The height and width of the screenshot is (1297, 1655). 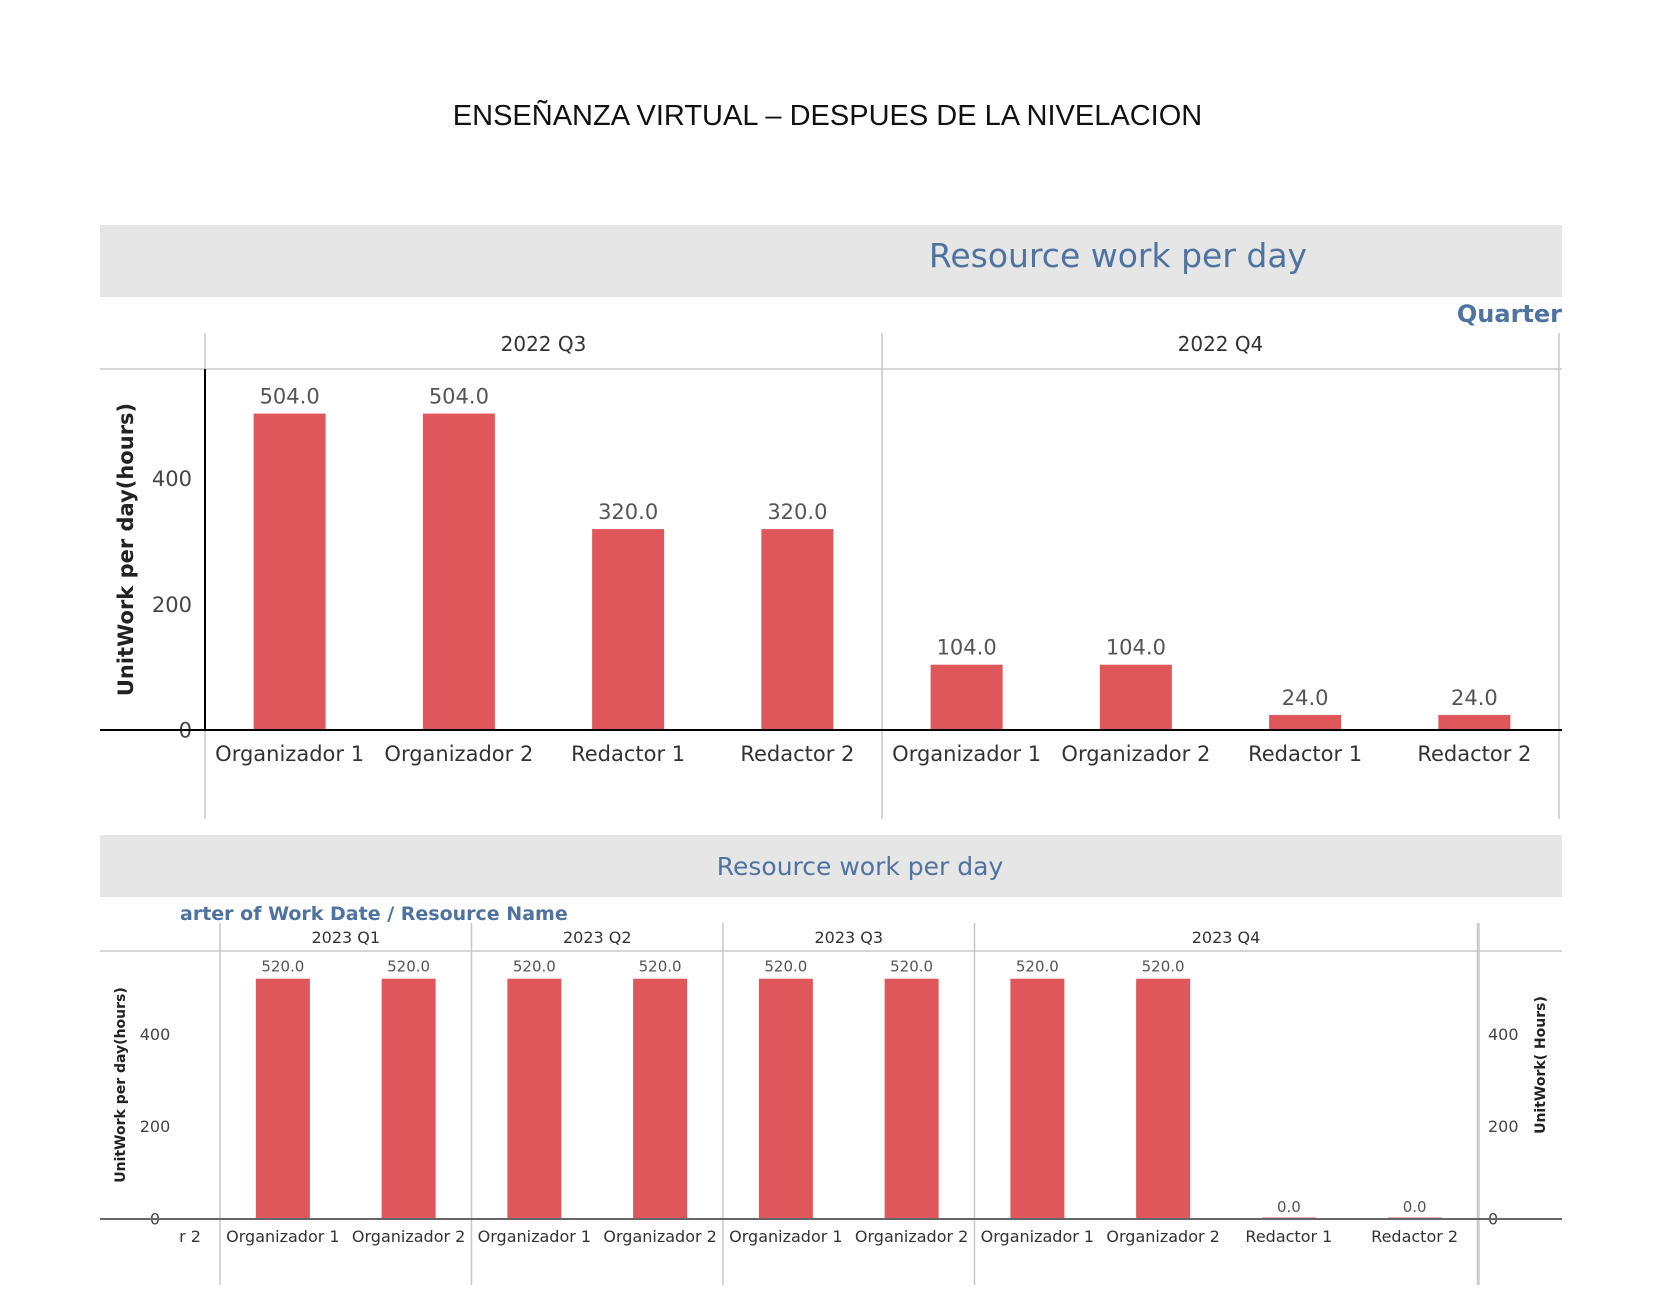 What do you see at coordinates (1503, 1126) in the screenshot?
I see `y2-tick-label: 200` at bounding box center [1503, 1126].